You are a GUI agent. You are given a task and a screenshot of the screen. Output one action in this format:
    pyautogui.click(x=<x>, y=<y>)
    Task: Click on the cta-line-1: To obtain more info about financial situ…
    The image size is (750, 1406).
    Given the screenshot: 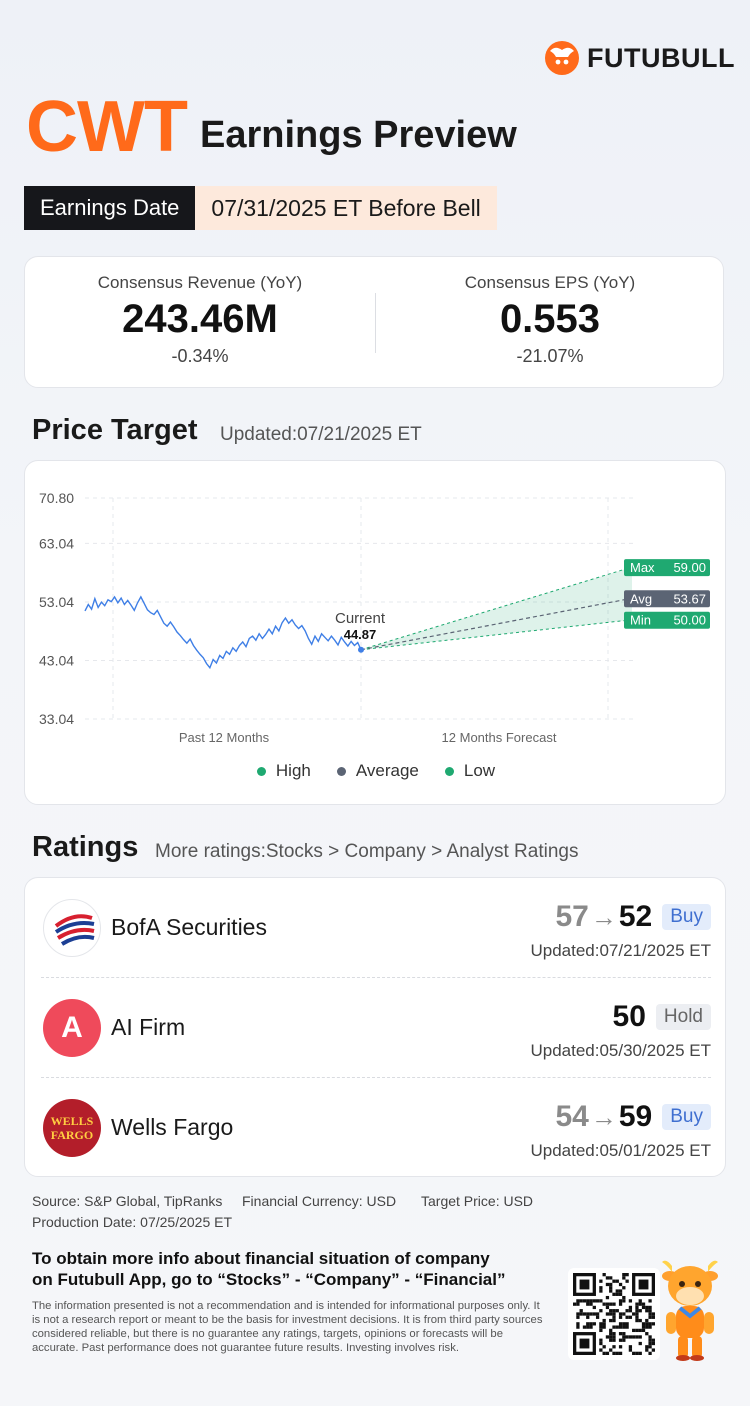 What is the action you would take?
    pyautogui.click(x=261, y=1258)
    